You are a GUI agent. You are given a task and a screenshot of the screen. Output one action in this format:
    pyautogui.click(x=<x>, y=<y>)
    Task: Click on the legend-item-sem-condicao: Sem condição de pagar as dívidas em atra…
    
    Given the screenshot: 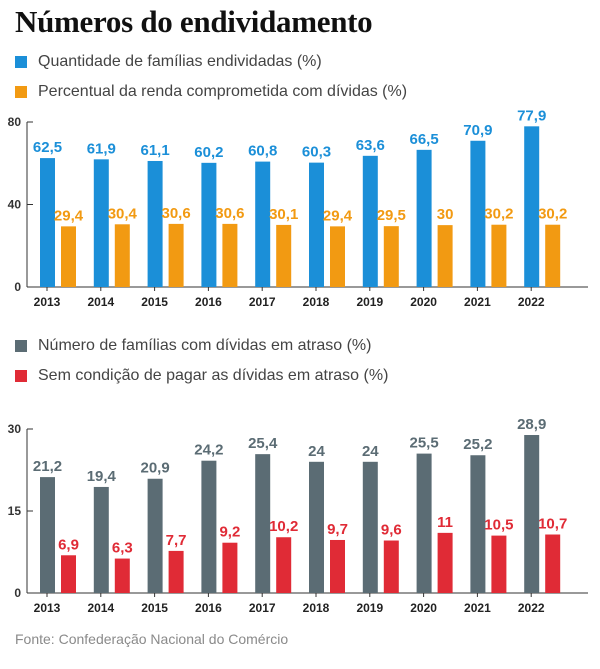 What is the action you would take?
    pyautogui.click(x=201, y=376)
    